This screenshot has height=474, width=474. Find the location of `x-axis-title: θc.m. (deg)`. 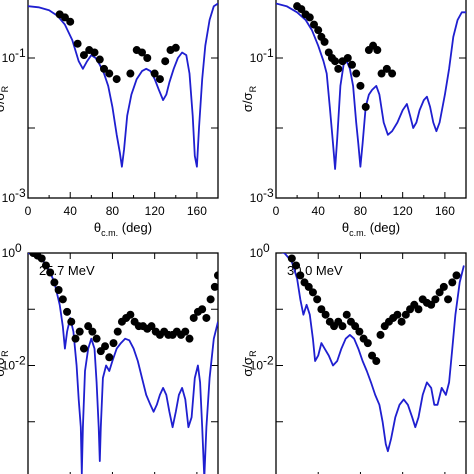

x-axis-title: θc.m. (deg) is located at coordinates (371, 229).